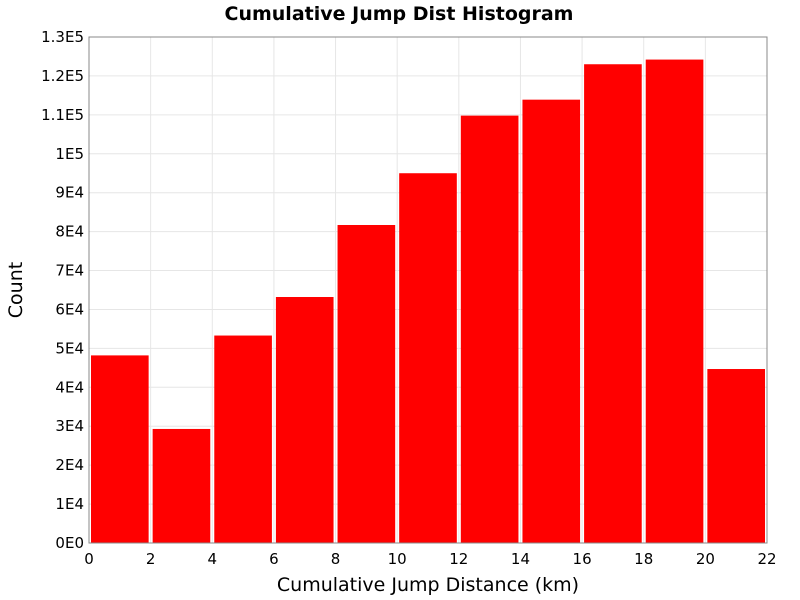 This screenshot has width=800, height=600. Describe the element at coordinates (399, 14) in the screenshot. I see `chart-title: Cumulative Jump Dist Histogram` at that location.